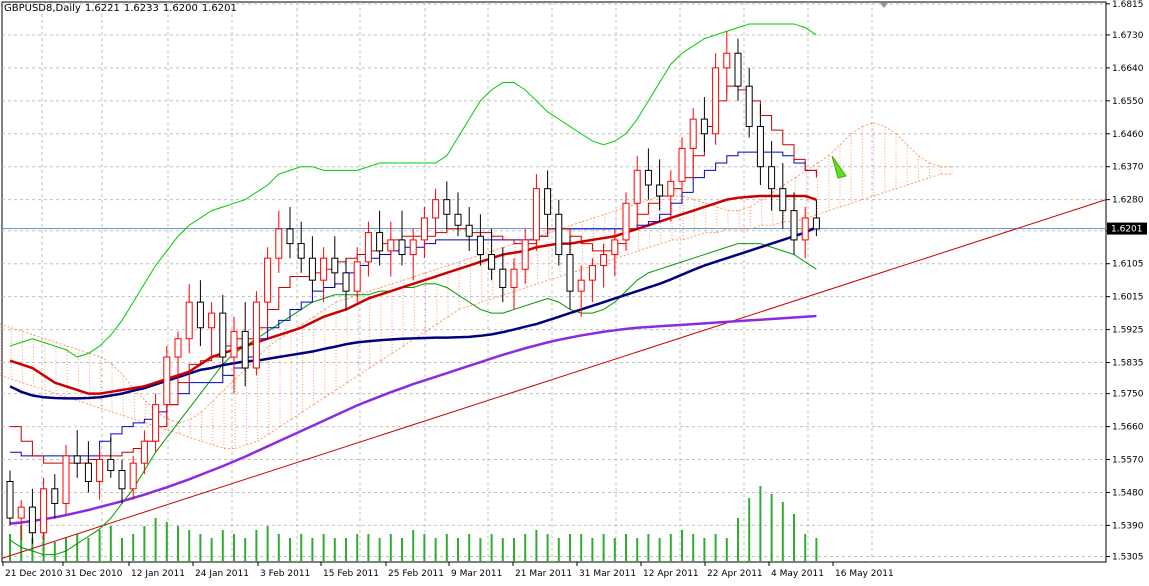 The width and height of the screenshot is (1149, 586). What do you see at coordinates (1128, 558) in the screenshot?
I see `price-label: 1.5305` at bounding box center [1128, 558].